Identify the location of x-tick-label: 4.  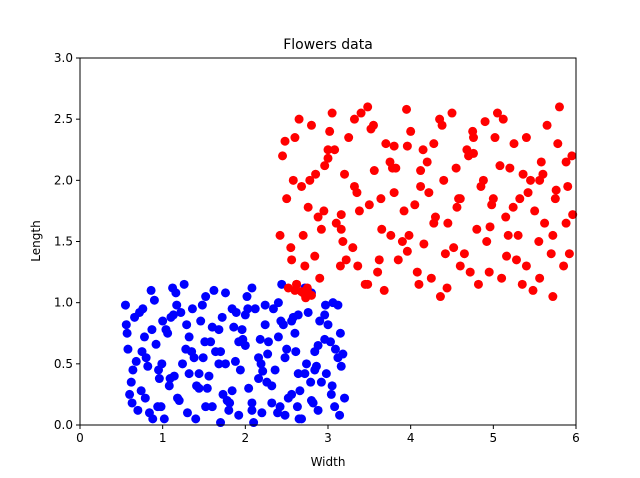
(411, 438).